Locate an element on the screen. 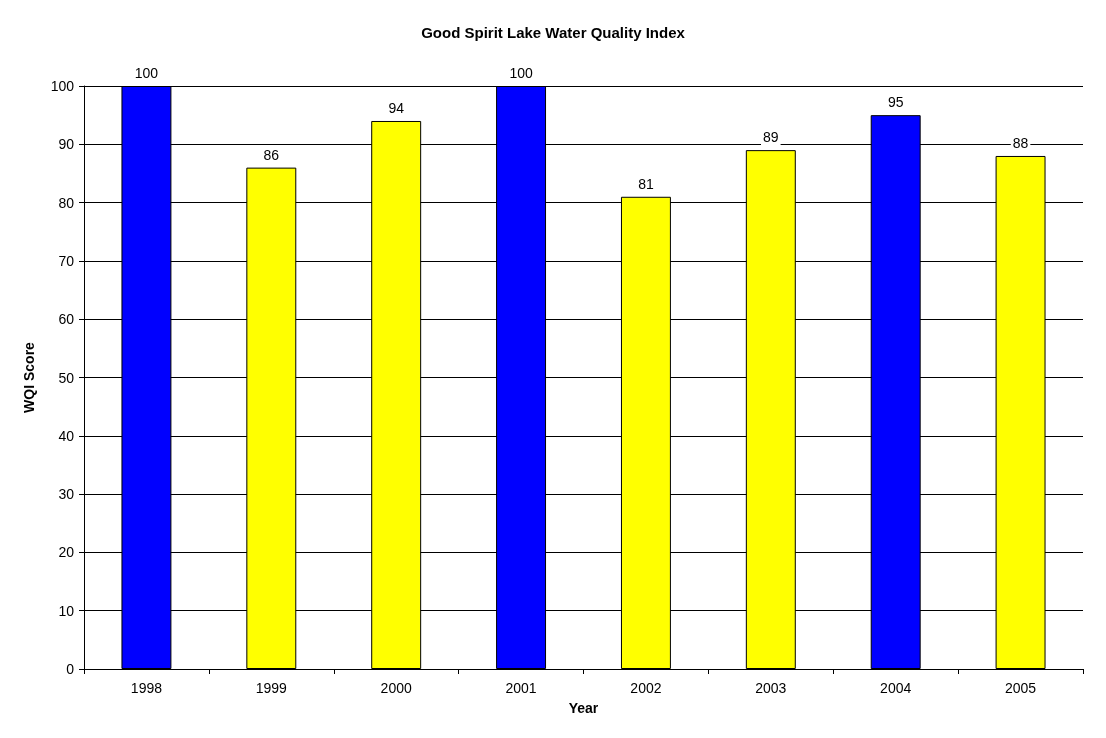  y-tick-label: 90 is located at coordinates (66, 144).